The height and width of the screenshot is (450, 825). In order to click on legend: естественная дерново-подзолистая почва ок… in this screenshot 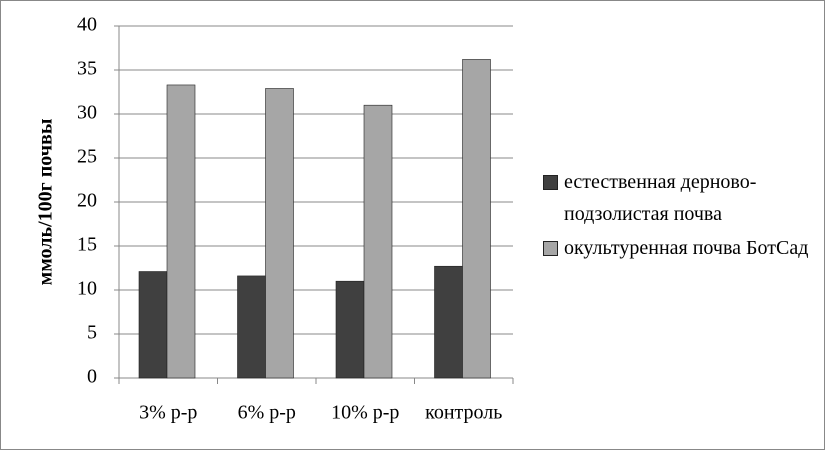, I will do `click(678, 216)`.